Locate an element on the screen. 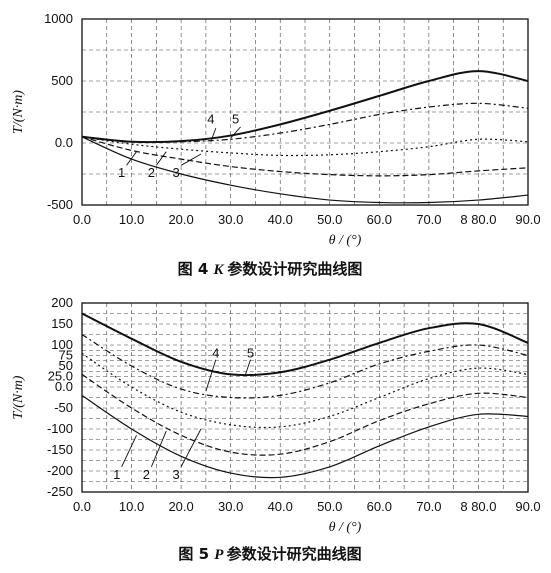  y-tick-label: 25.0 is located at coordinates (60, 376).